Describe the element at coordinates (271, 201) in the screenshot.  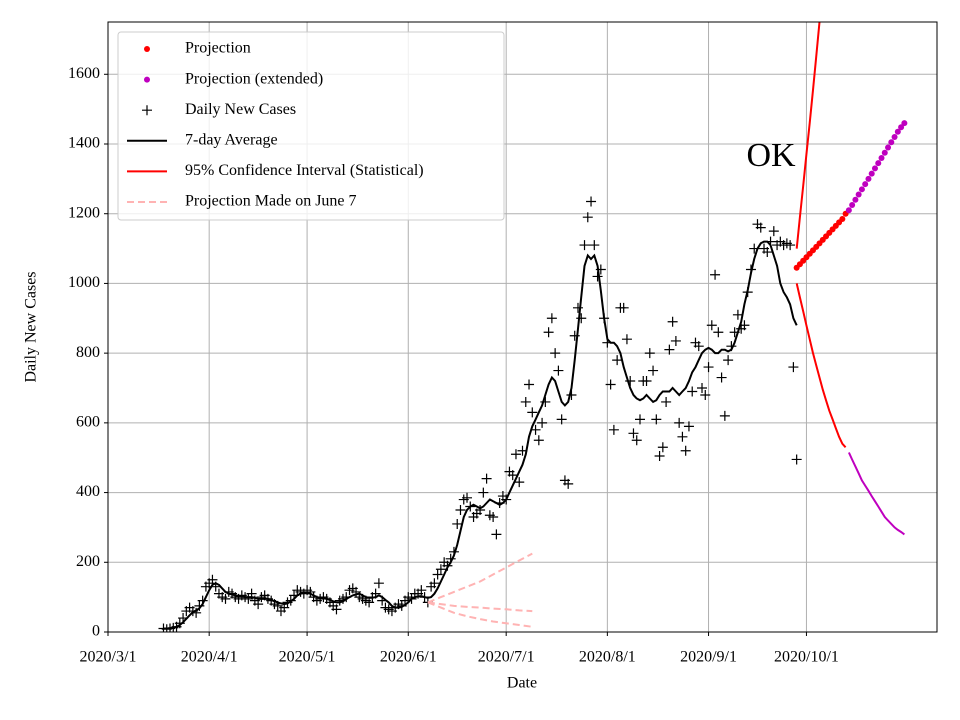
I see `legend-label: Projection Made on June 7` at that location.